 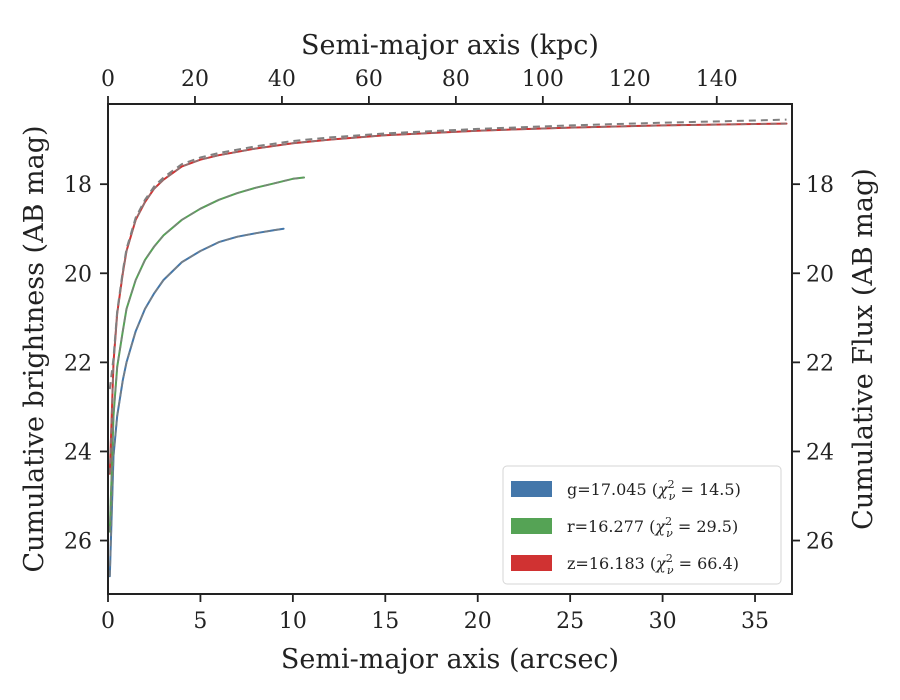 I want to click on x-tick-label-2: 10, so click(x=293, y=621).